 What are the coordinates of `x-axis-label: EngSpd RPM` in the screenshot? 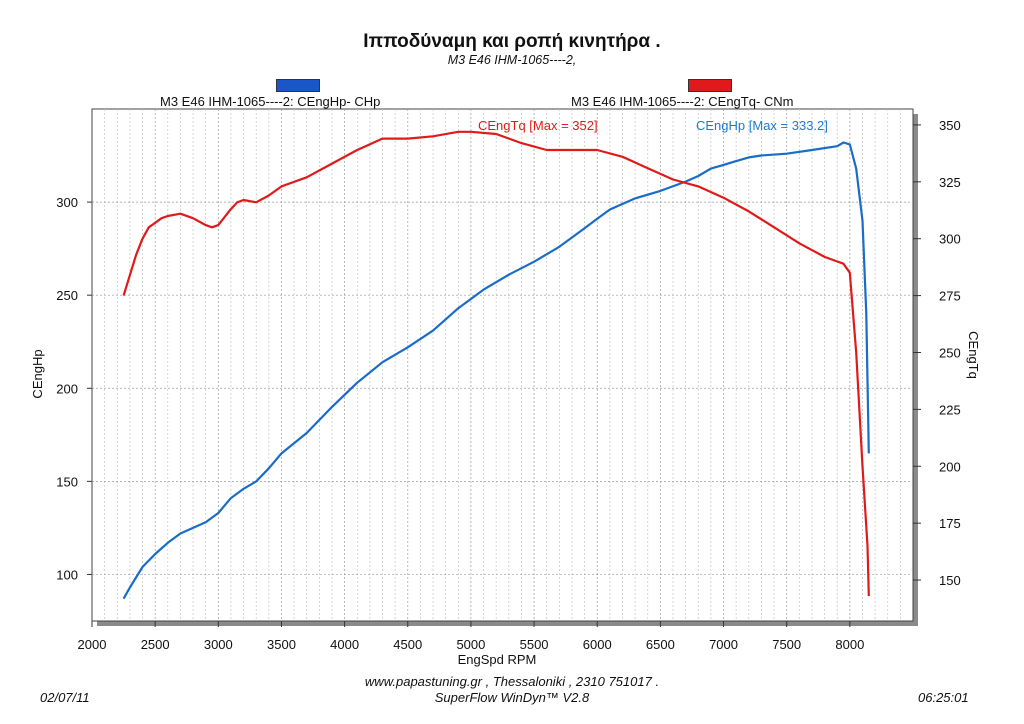 It's located at (497, 659).